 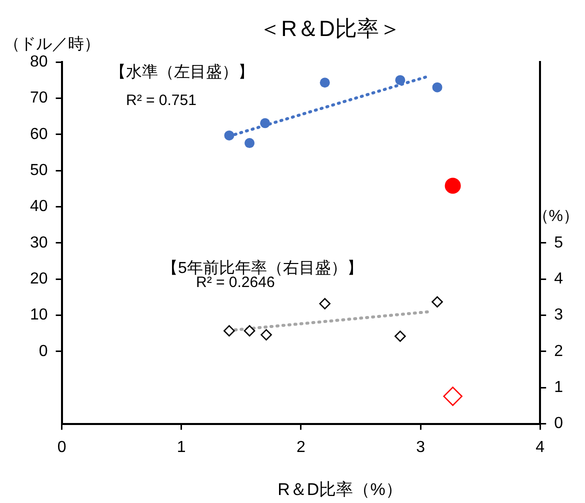 What do you see at coordinates (421, 447) in the screenshot?
I see `x-tick-label: 3` at bounding box center [421, 447].